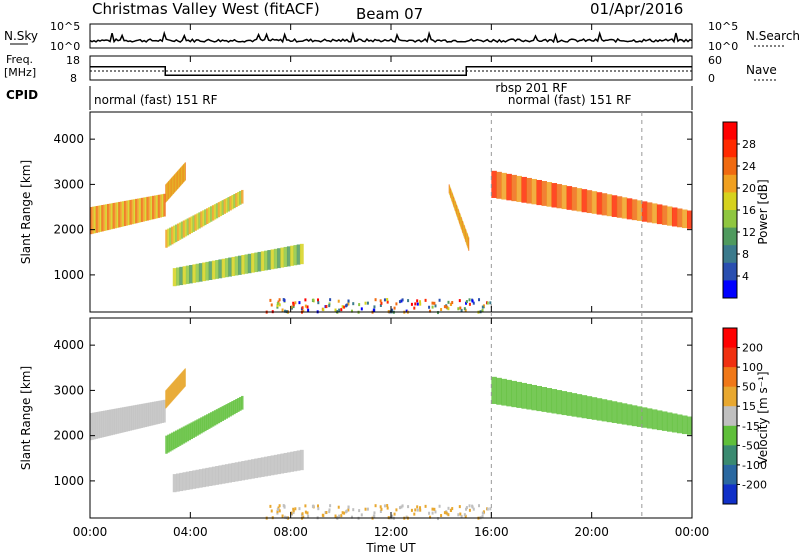  I want to click on velocity-colorbar-tick-label-7: -200, so click(754, 484).